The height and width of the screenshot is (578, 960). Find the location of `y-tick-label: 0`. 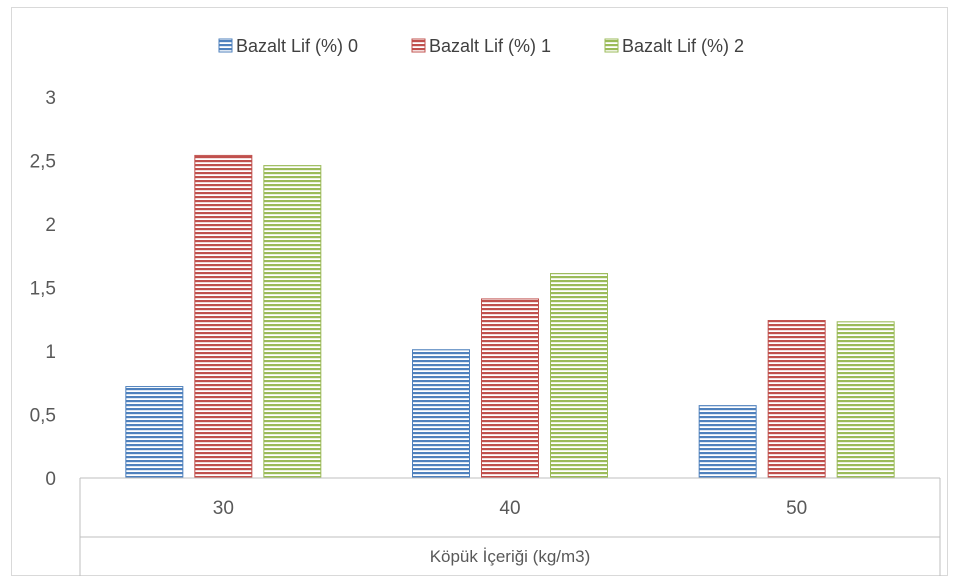

y-tick-label: 0 is located at coordinates (50, 479).